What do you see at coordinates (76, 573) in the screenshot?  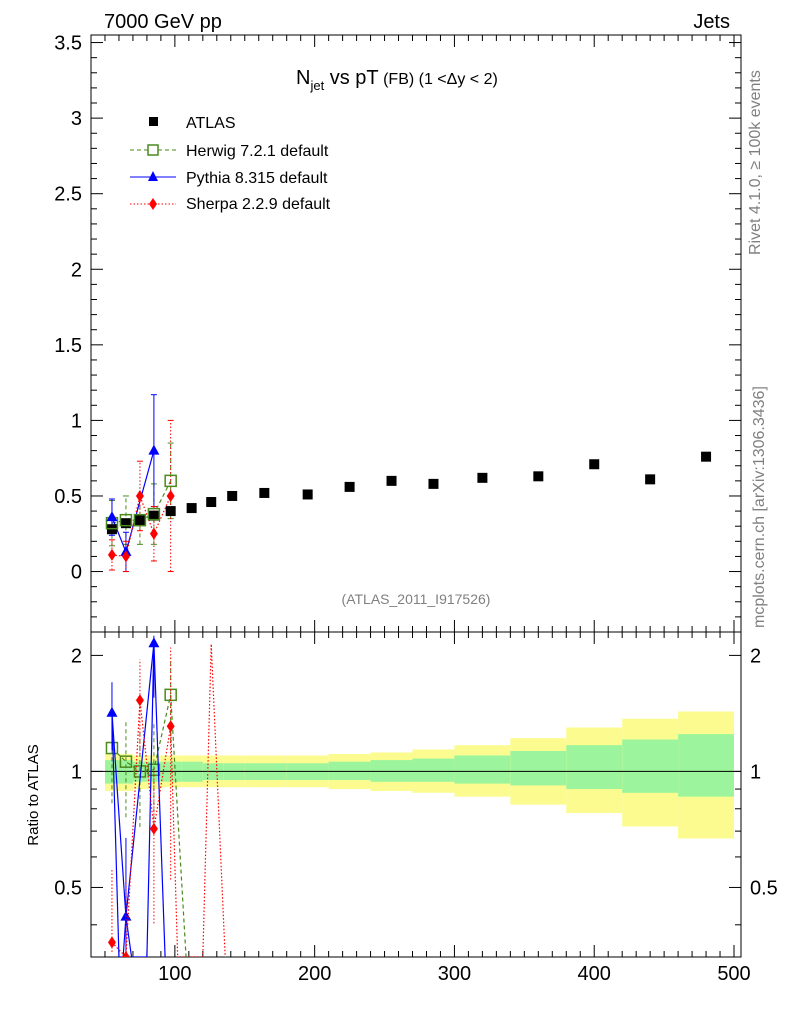 I see `y-tick-label: 0` at bounding box center [76, 573].